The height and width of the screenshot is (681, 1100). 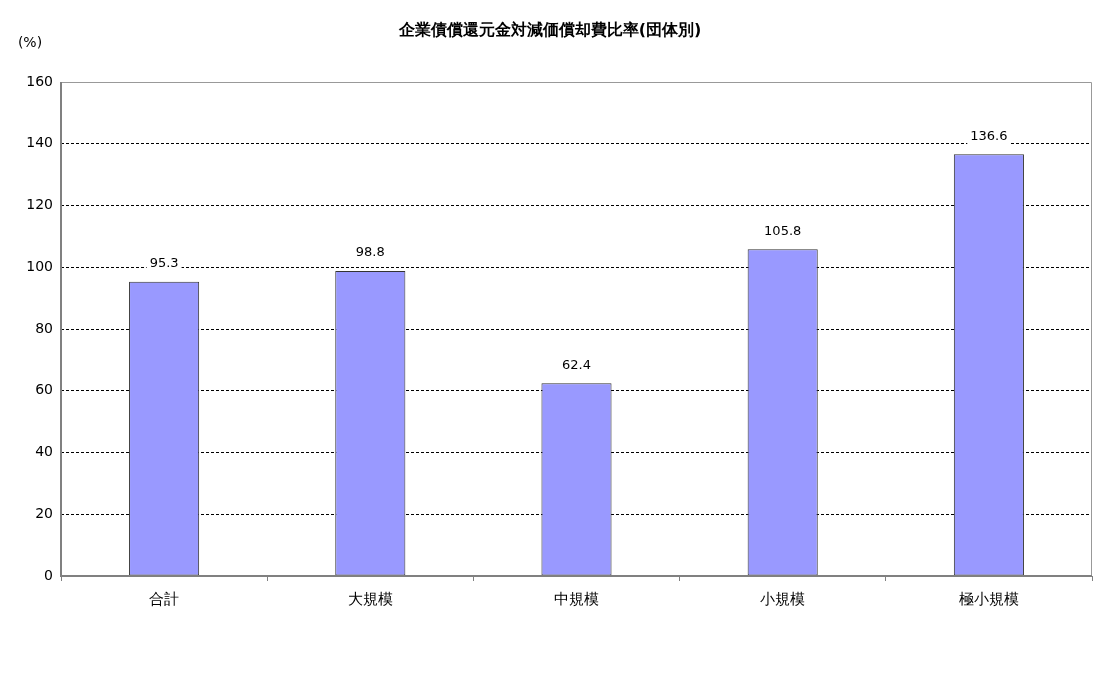 I want to click on y-tick-label: 100, so click(x=39, y=265).